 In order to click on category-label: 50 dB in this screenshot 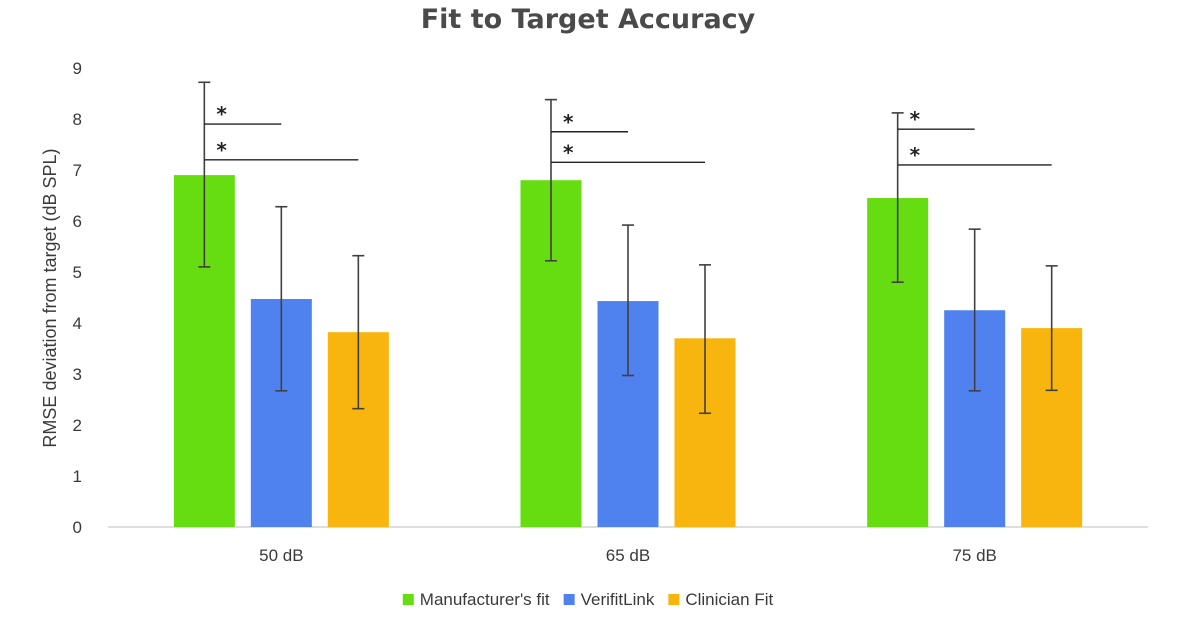, I will do `click(281, 555)`.